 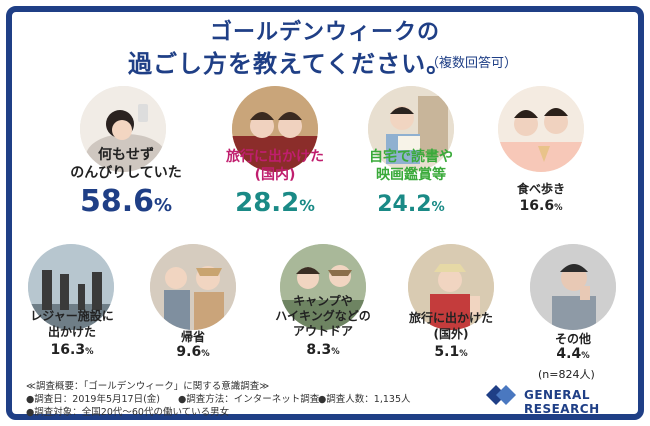 I want to click on item-3-label: 自宅で読書や 映画鑑賞等, so click(x=411, y=166).